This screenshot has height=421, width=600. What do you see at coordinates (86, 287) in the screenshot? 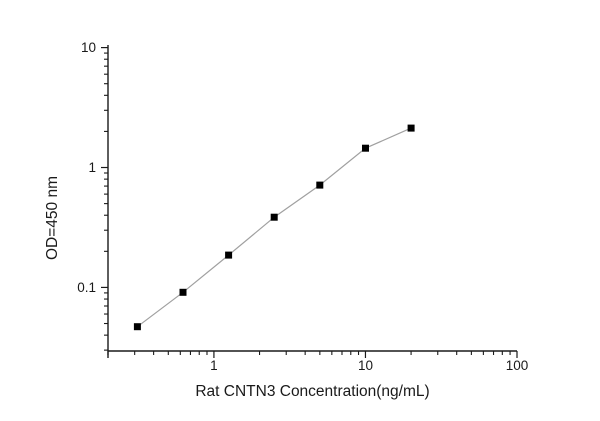
I see `y-tick-label: 0.1` at bounding box center [86, 287].